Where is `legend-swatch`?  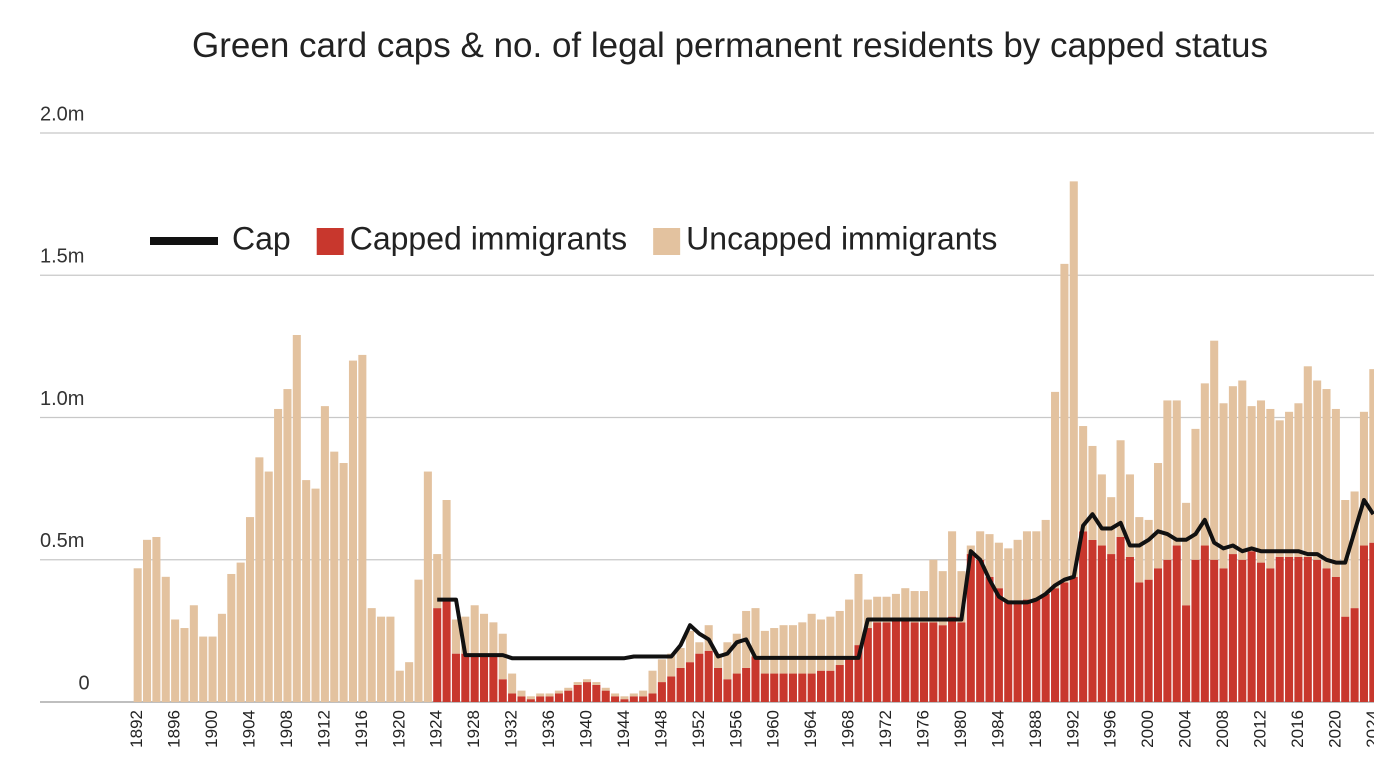 legend-swatch is located at coordinates (667, 241).